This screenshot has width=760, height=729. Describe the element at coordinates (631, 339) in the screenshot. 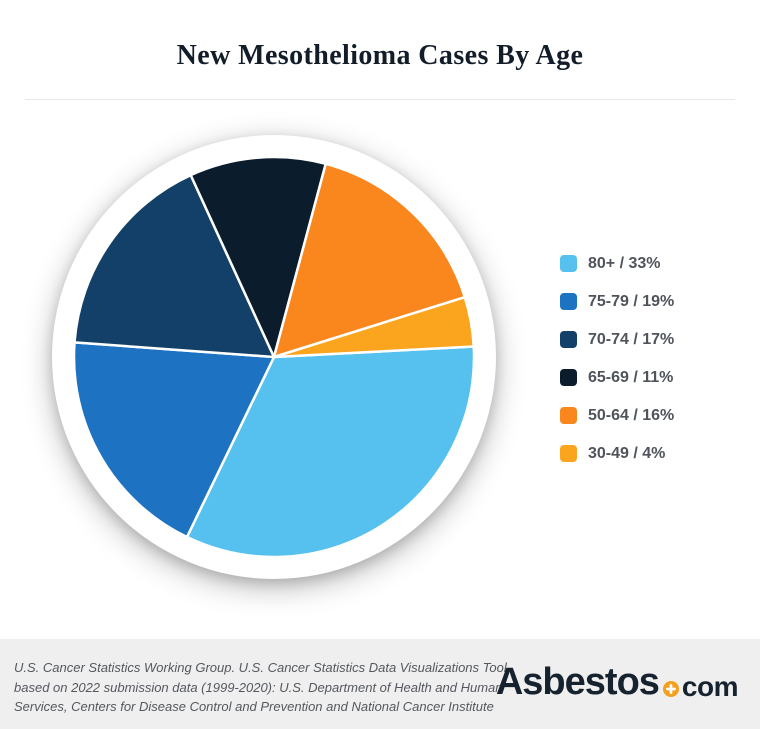

I see `legend-label: 70-74 / 17%` at that location.